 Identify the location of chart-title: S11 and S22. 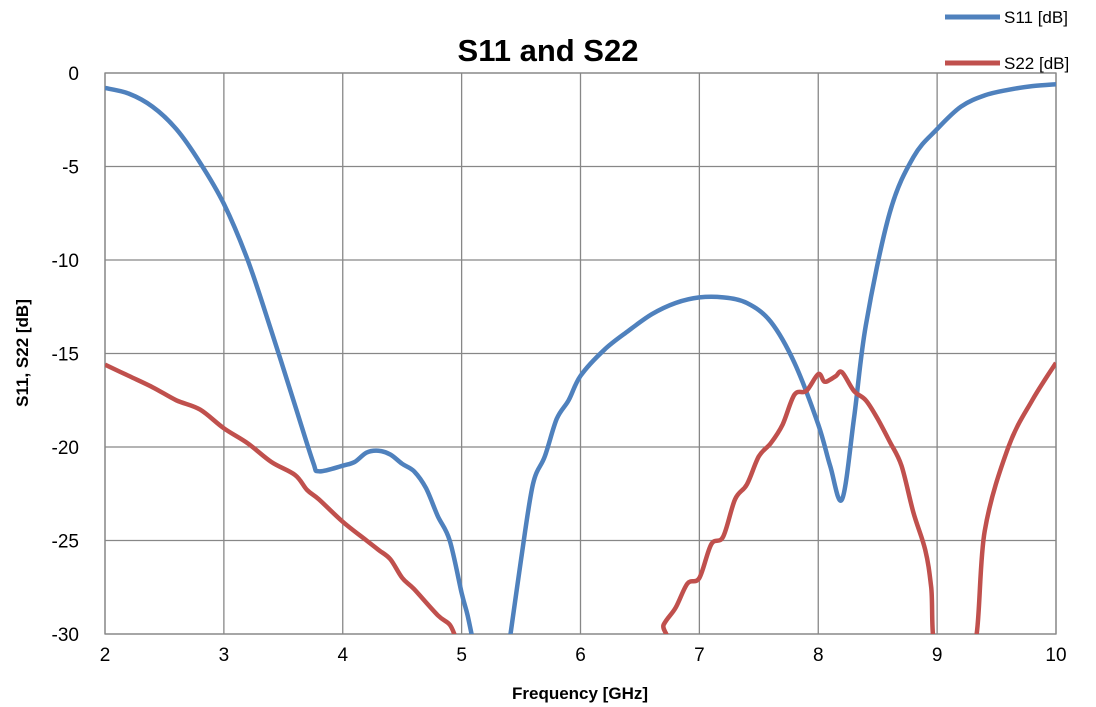
(548, 50).